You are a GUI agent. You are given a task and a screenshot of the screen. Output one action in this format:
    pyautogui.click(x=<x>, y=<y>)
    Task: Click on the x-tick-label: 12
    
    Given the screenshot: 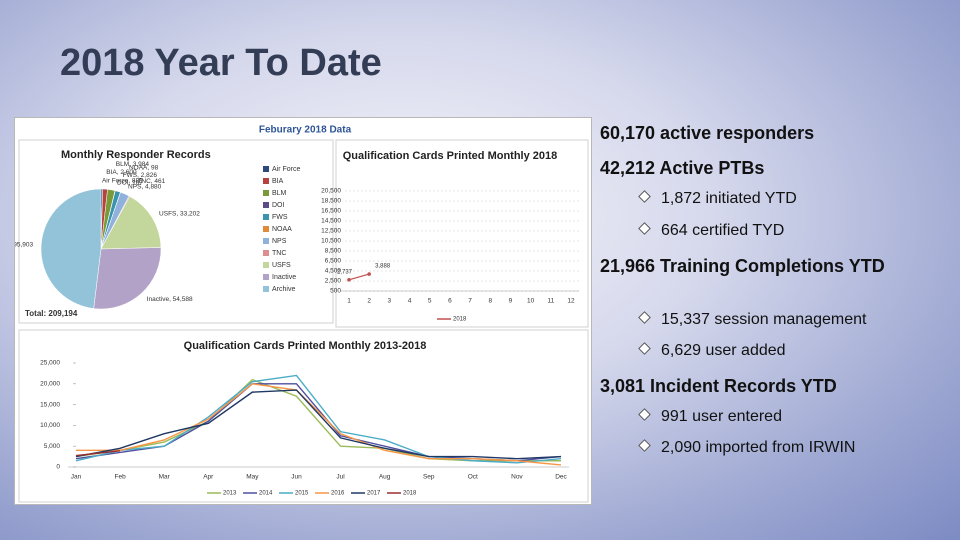 What is the action you would take?
    pyautogui.click(x=571, y=301)
    